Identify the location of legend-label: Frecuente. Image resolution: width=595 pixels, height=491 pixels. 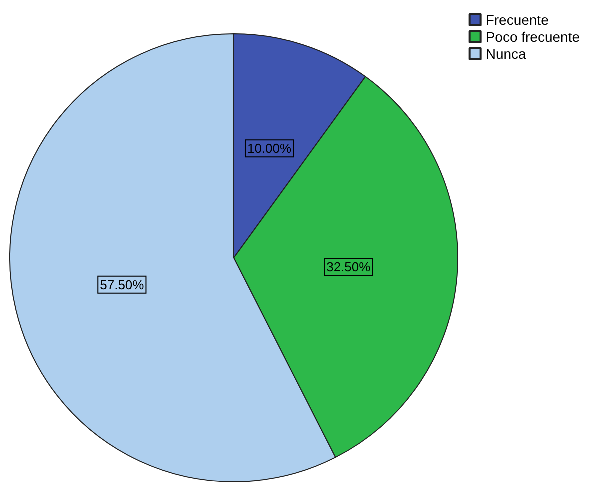
(518, 20).